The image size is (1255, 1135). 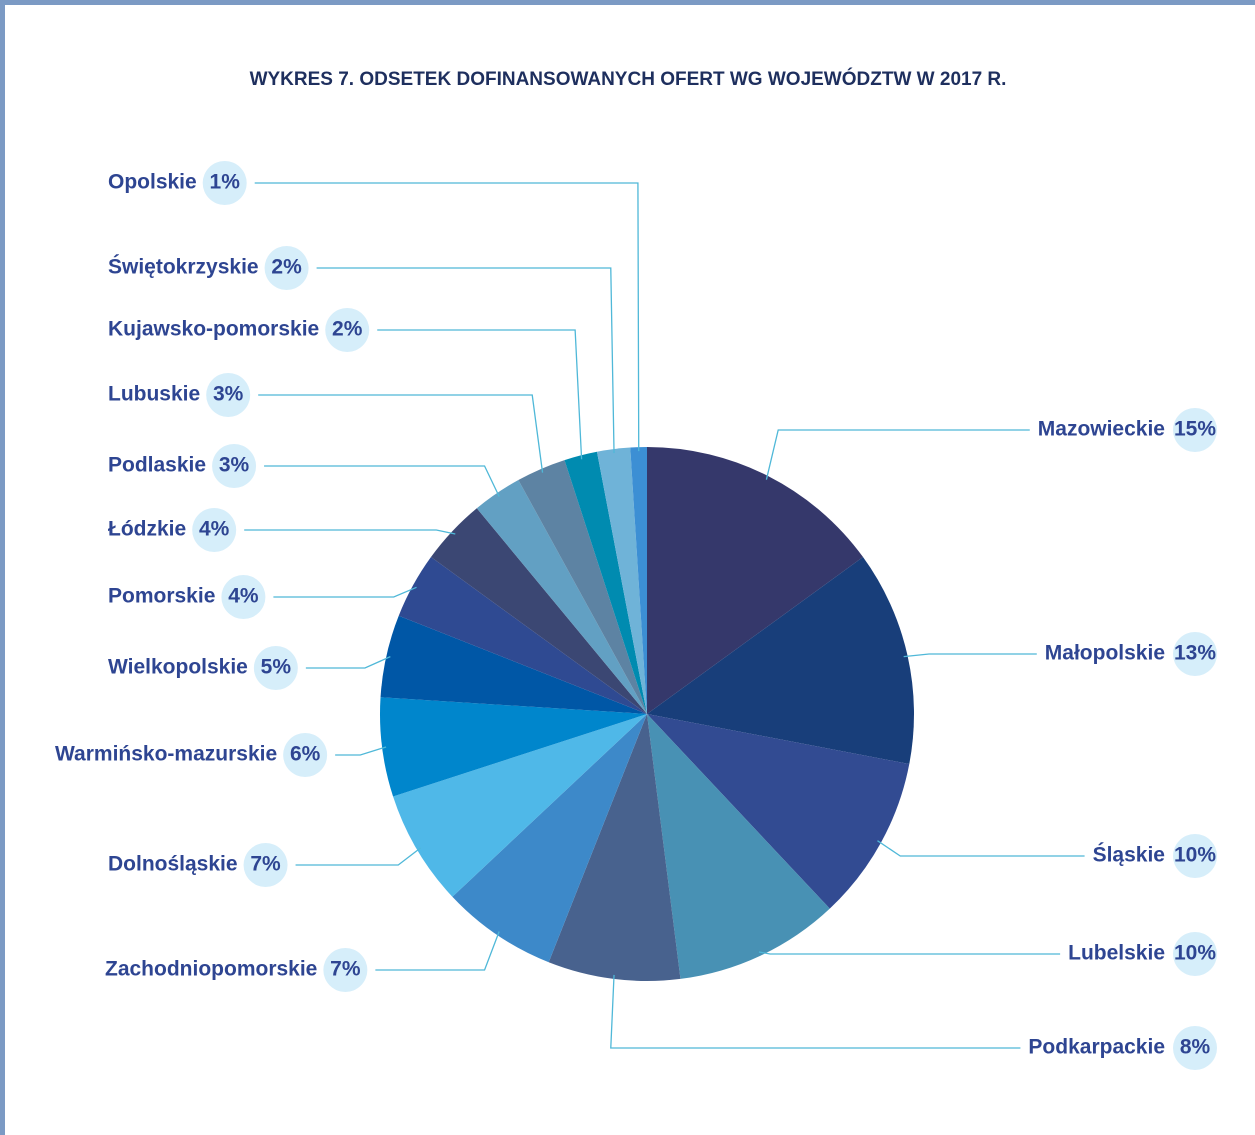 I want to click on frame-top, so click(x=627, y=2).